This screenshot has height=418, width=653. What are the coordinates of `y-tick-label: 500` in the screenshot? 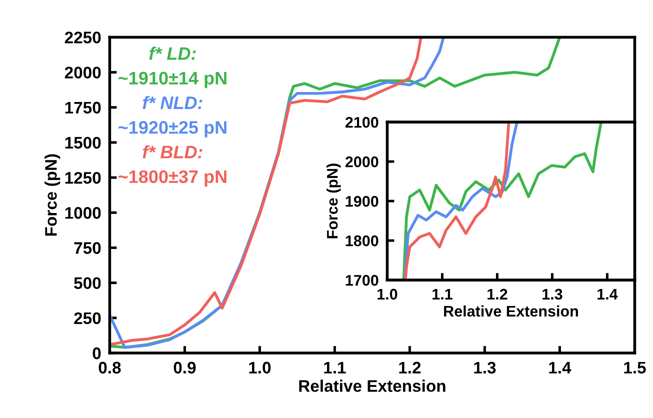 It's located at (87, 283).